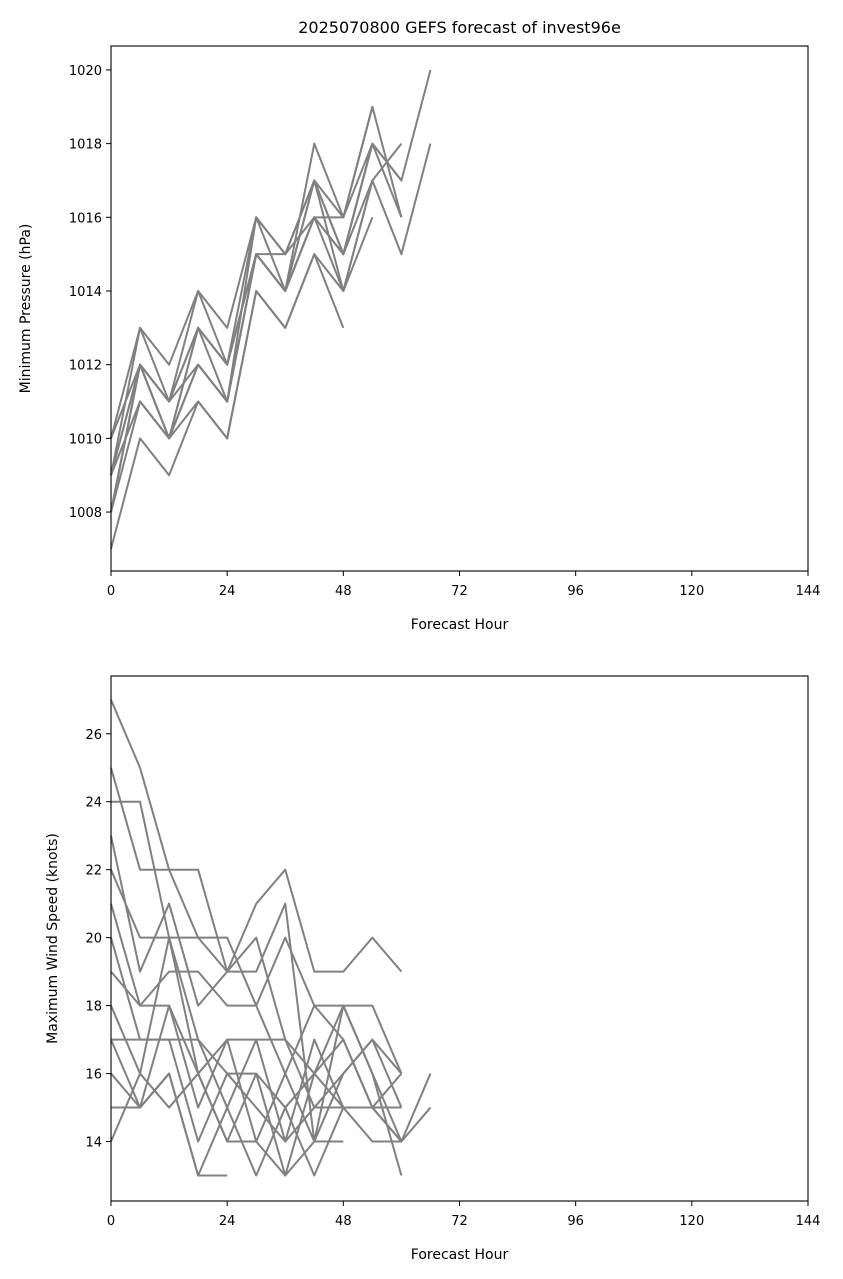  Describe the element at coordinates (93, 871) in the screenshot. I see `wind-y-tick-label: 22` at that location.